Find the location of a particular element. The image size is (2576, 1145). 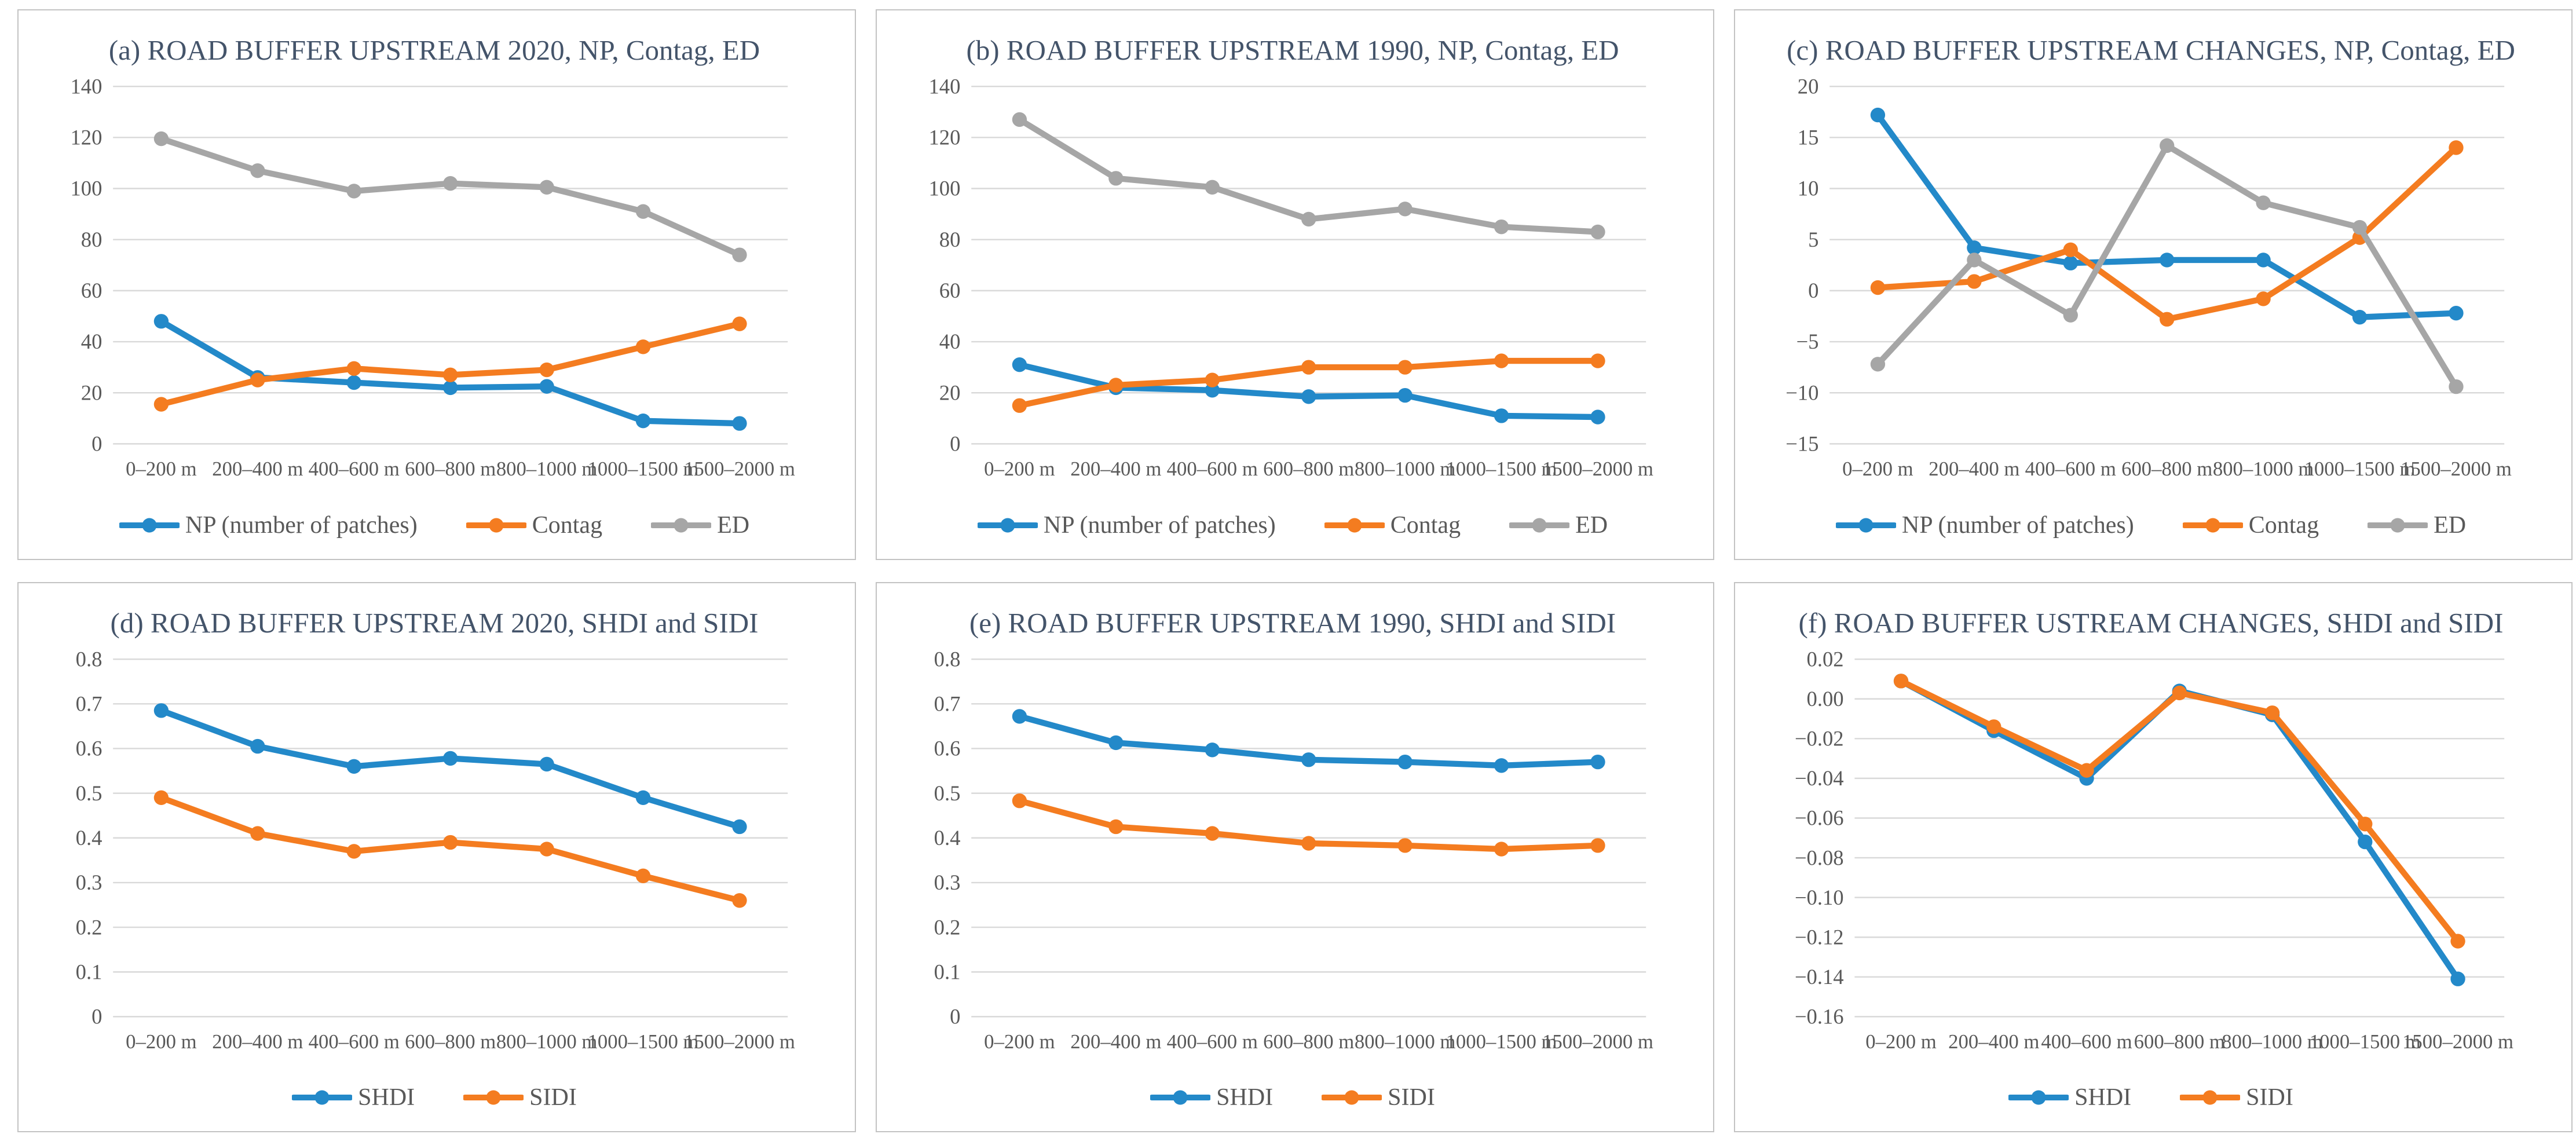

chart-legend-b: NP (number of patches) Contag ED is located at coordinates (1292, 523).